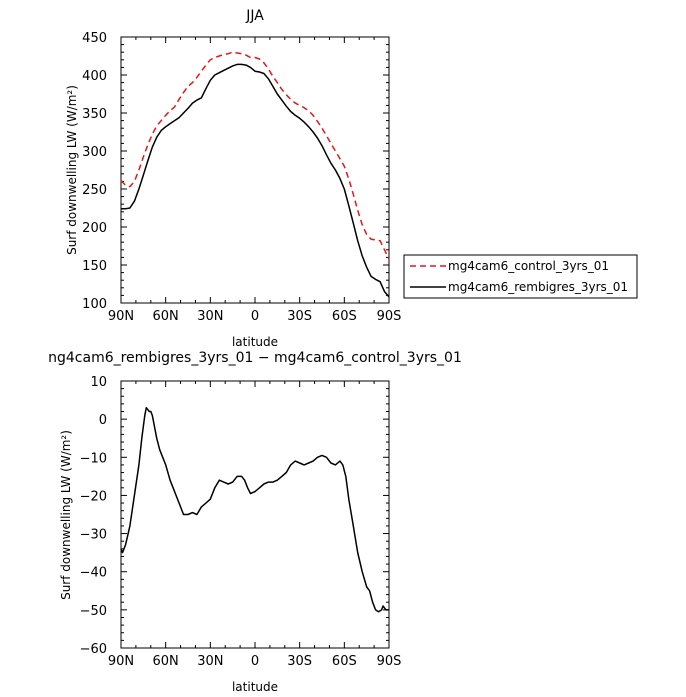 The height and width of the screenshot is (697, 686). Describe the element at coordinates (93, 611) in the screenshot. I see `y-tick-label: −50` at that location.